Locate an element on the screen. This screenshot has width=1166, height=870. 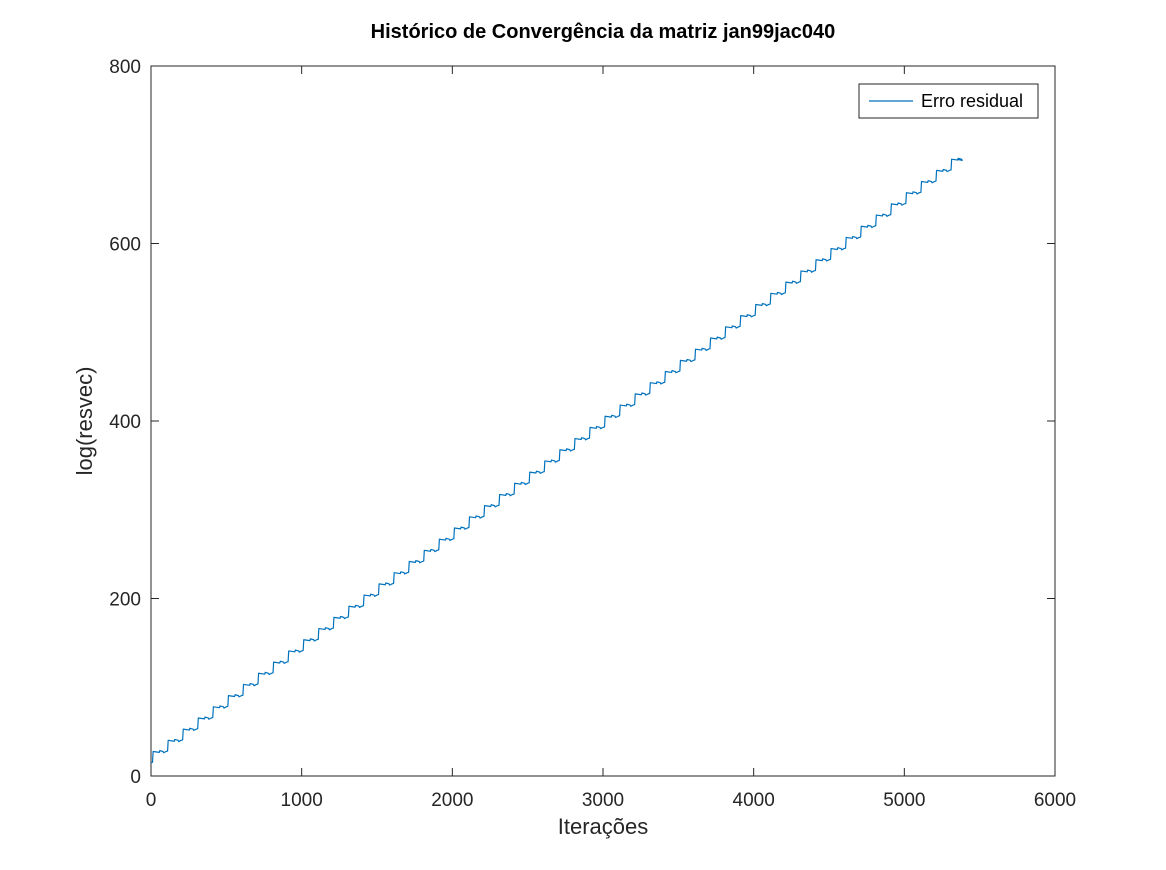
y-tick-label: 600 is located at coordinates (125, 245).